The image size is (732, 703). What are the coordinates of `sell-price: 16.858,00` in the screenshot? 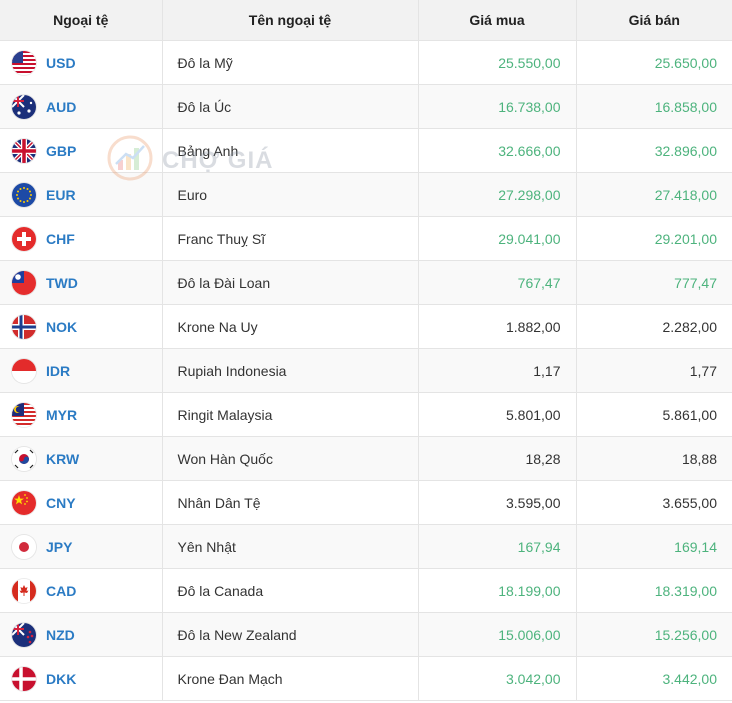 It's located at (654, 106).